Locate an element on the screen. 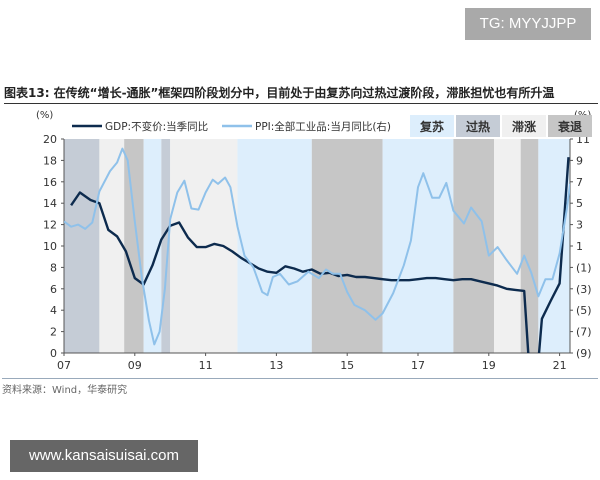  left-tick-label: 0 is located at coordinates (53, 353).